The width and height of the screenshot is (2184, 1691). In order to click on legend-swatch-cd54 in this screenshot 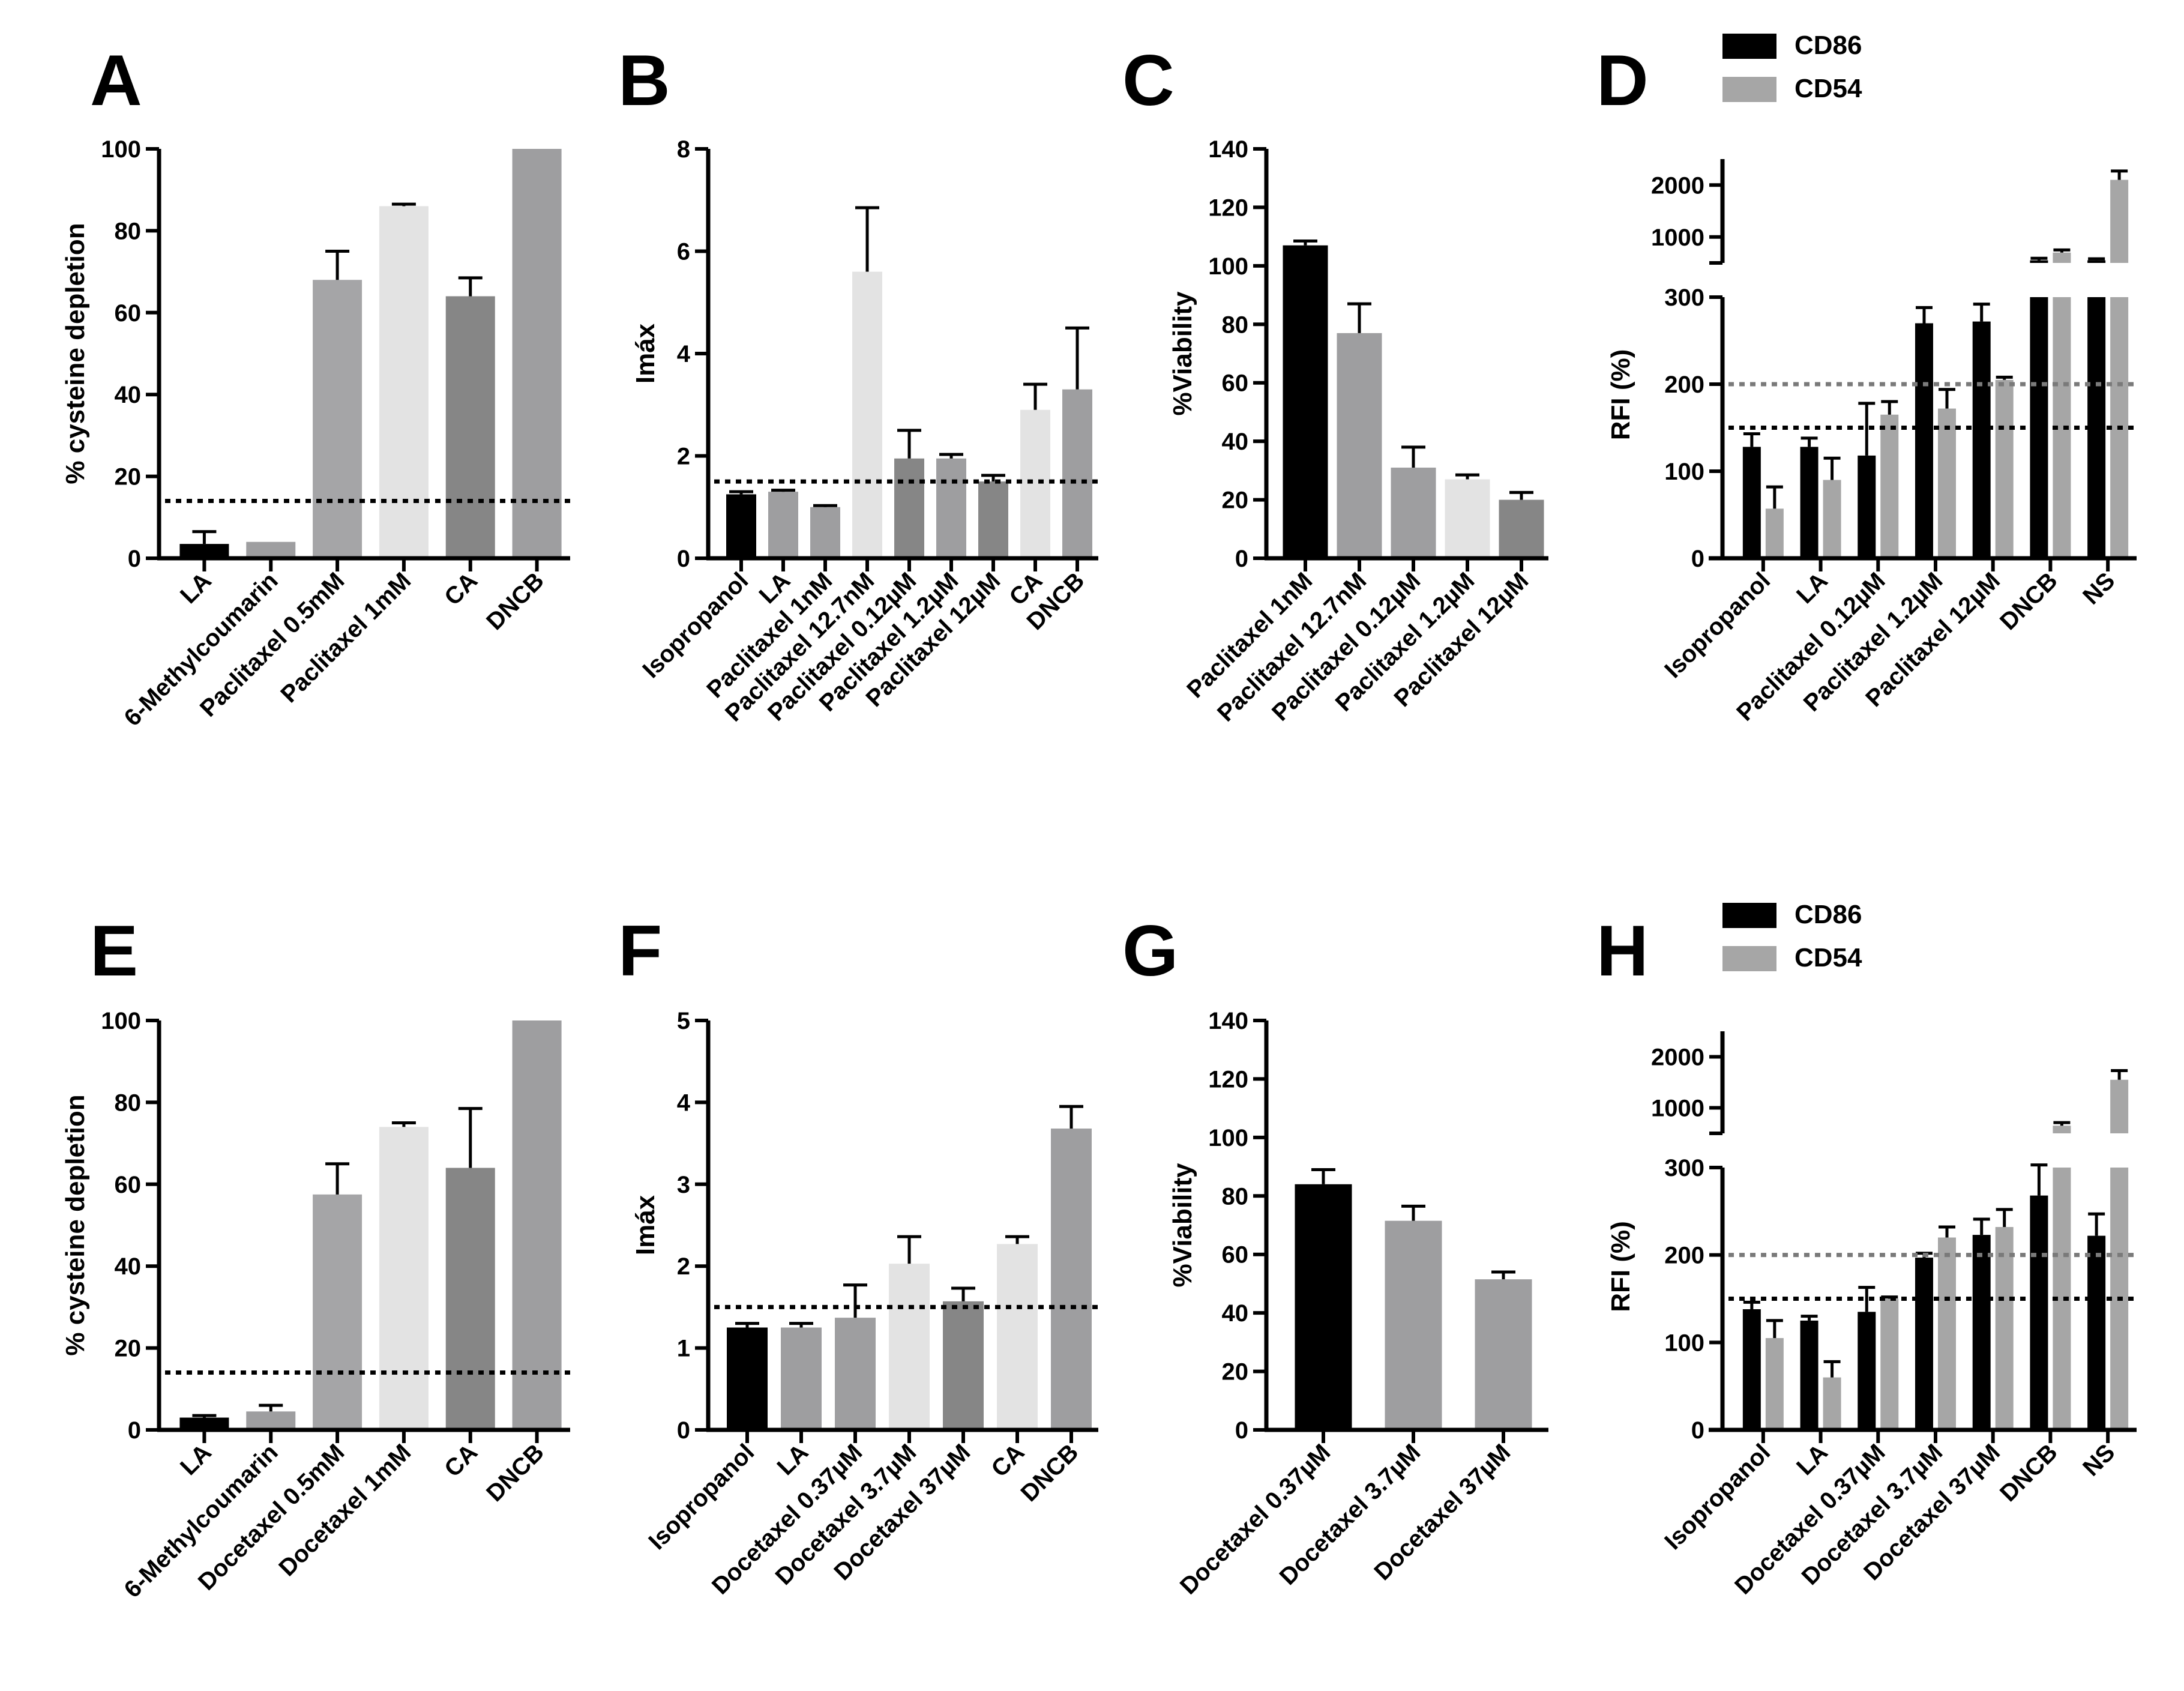, I will do `click(1749, 958)`.